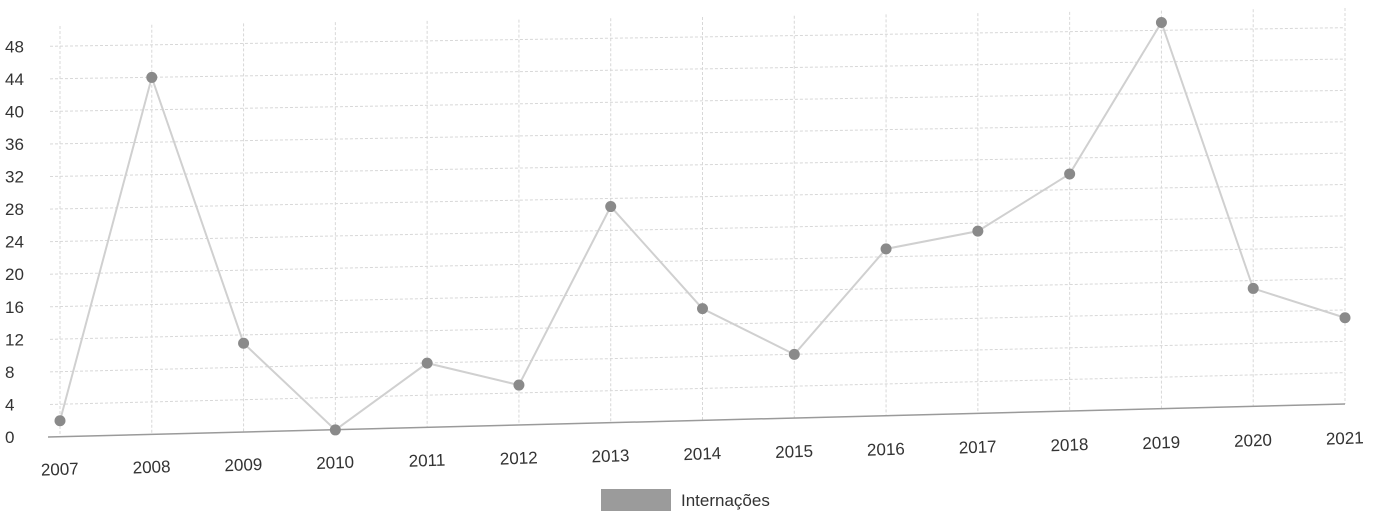 This screenshot has width=1379, height=523. I want to click on x-tick-label: 2015, so click(794, 452).